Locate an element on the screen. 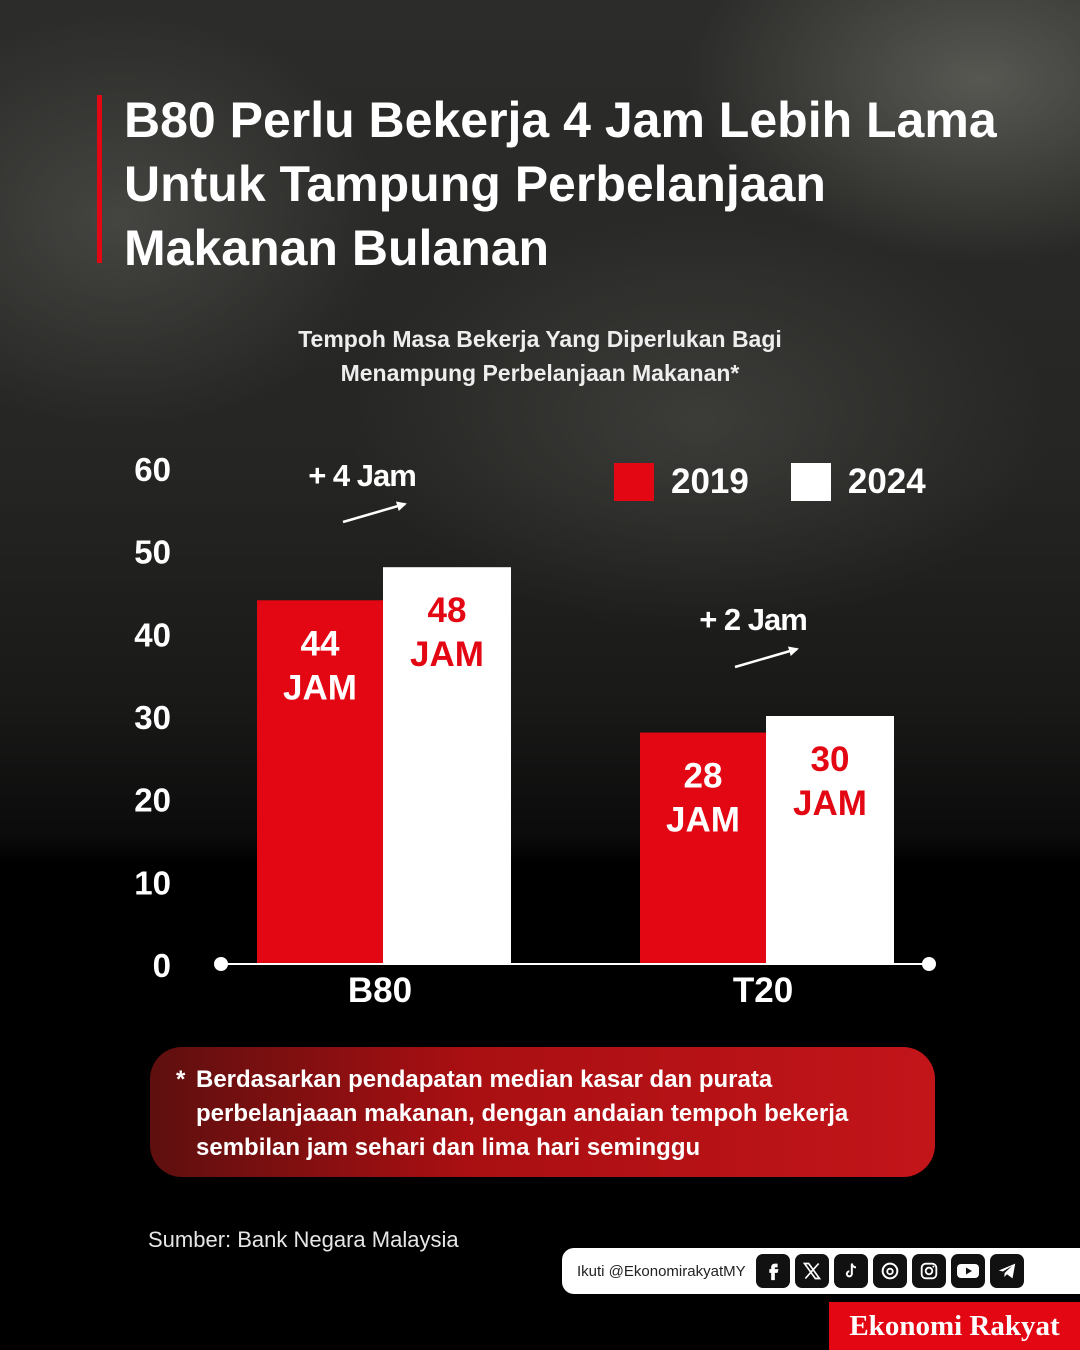 This screenshot has width=1080, height=1350. social-follow-bar: Ikuti @EkonomirakyatMY is located at coordinates (821, 1271).